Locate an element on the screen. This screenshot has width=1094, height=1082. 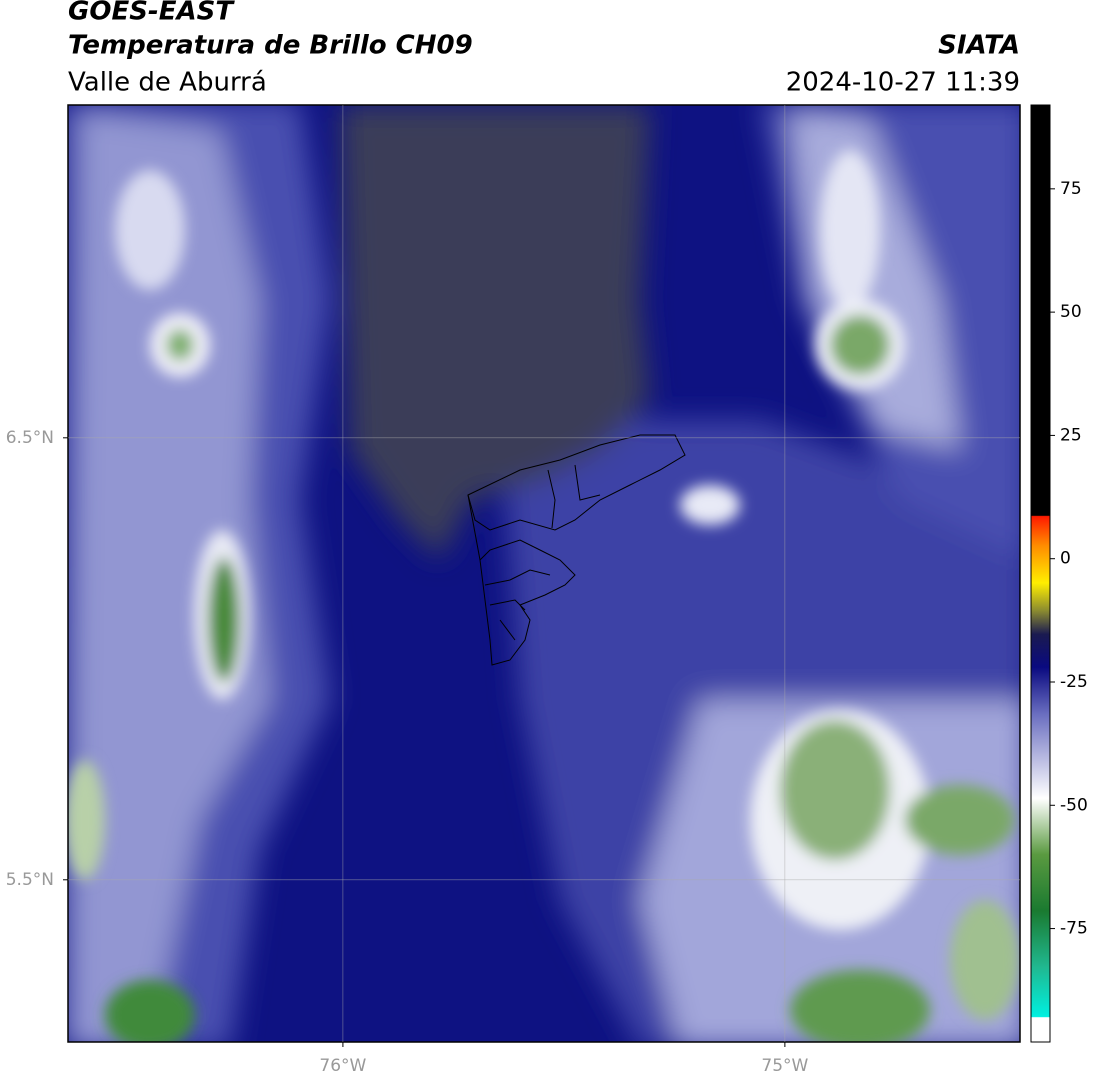
source: SIATA is located at coordinates (979, 46).